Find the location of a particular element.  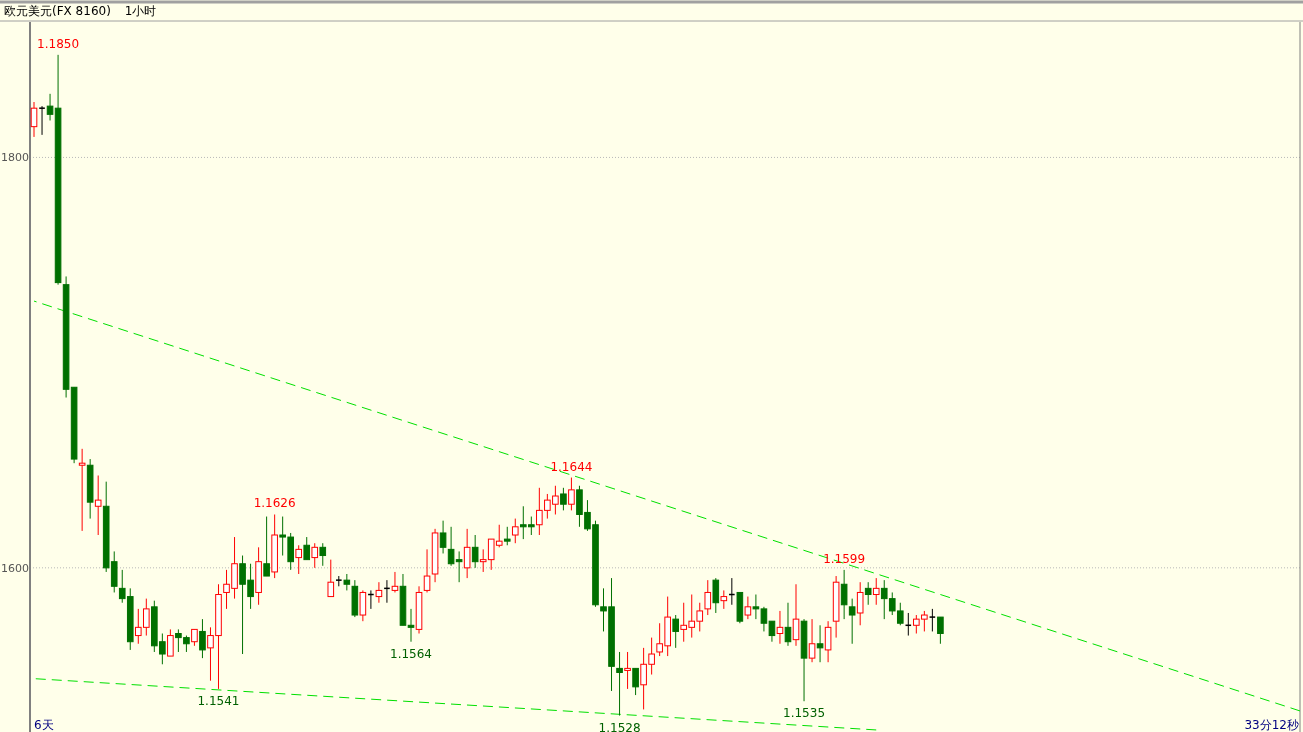

annotation: 1.1644 is located at coordinates (571, 466).